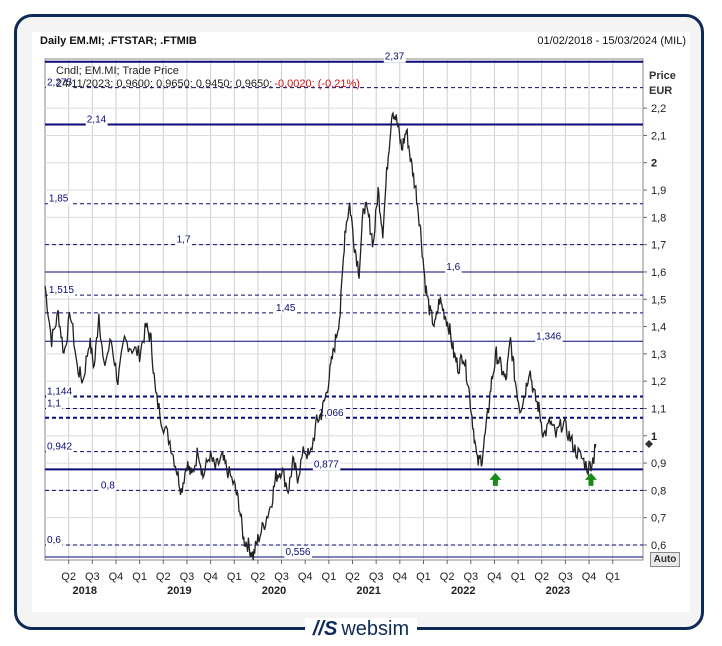 The height and width of the screenshot is (646, 722). What do you see at coordinates (558, 591) in the screenshot?
I see `x-year-label: 2023` at bounding box center [558, 591].